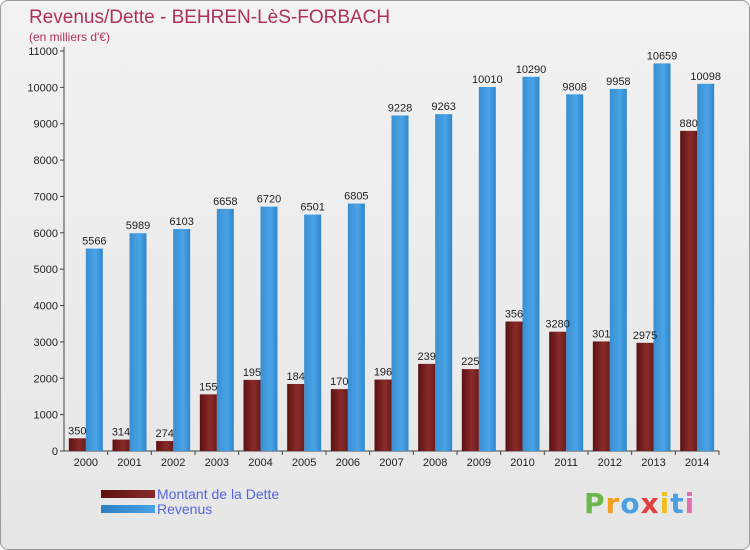 The image size is (750, 550). I want to click on y-tick-label: 0, so click(55, 452).